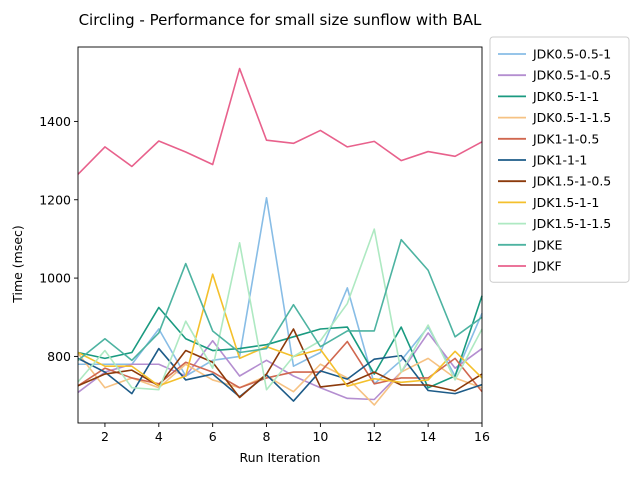 The width and height of the screenshot is (640, 484). I want to click on x-tick-label: 14, so click(428, 436).